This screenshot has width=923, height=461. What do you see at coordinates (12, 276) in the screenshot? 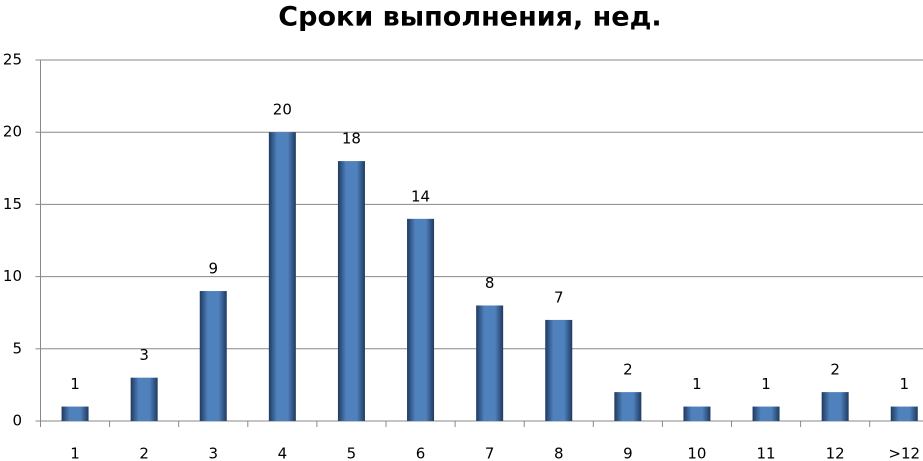
I see `y-tick-label: 10` at bounding box center [12, 276].